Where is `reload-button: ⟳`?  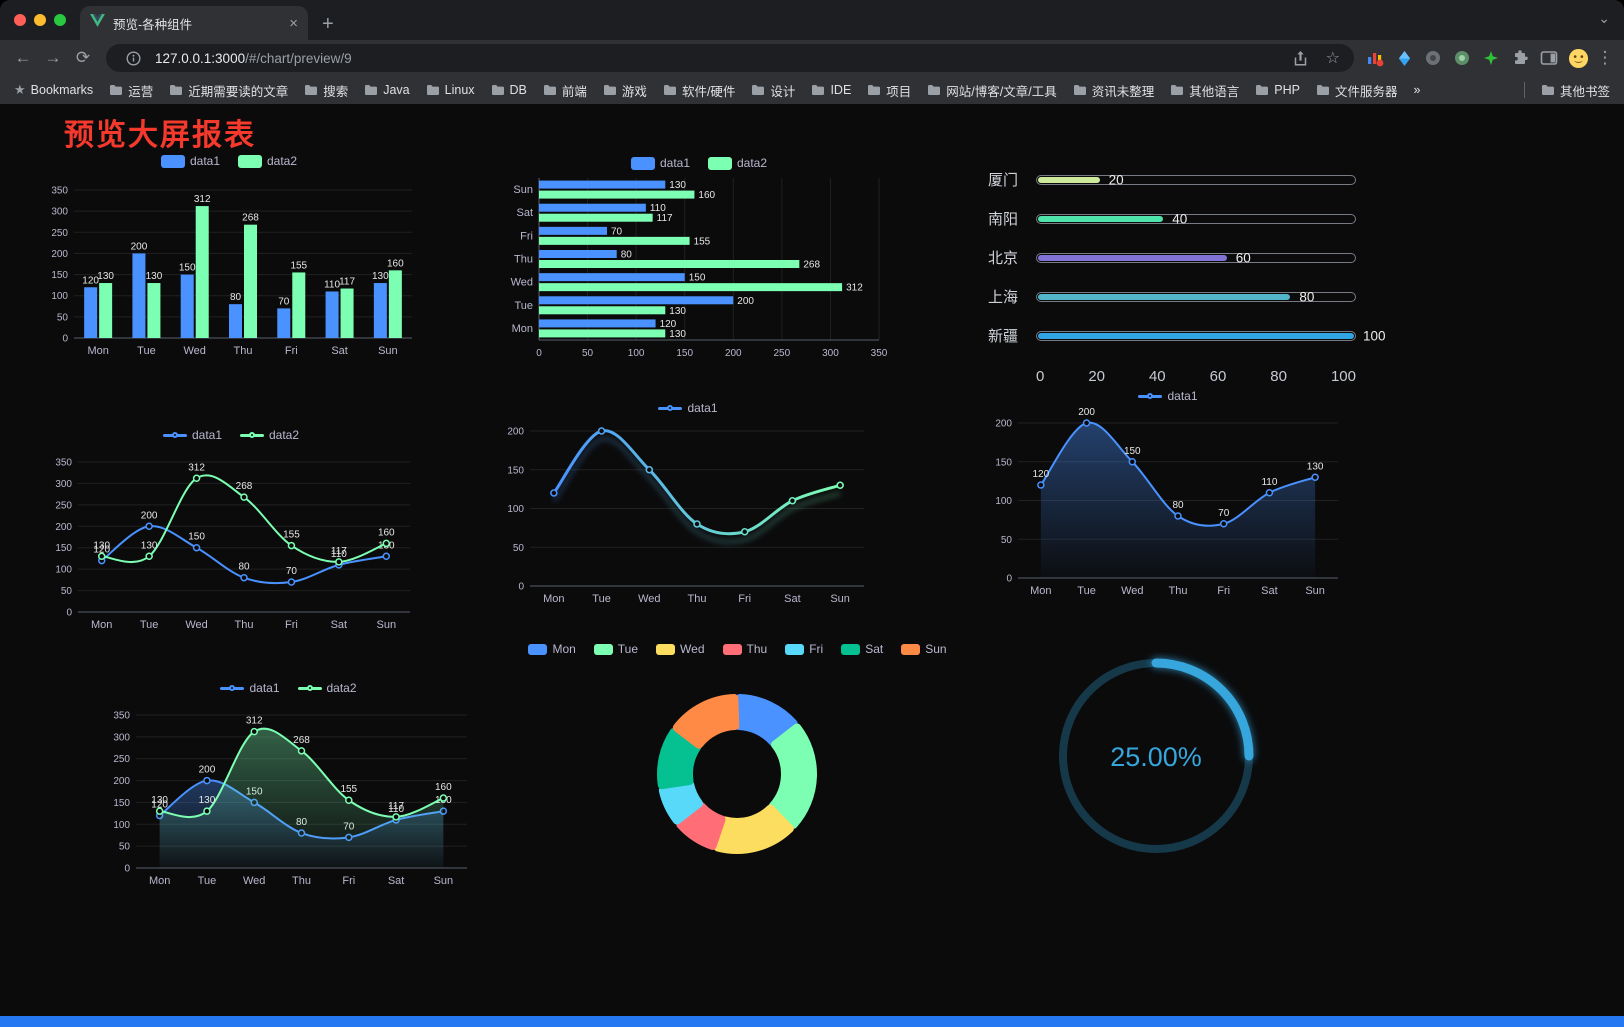
reload-button: ⟳ is located at coordinates (83, 57).